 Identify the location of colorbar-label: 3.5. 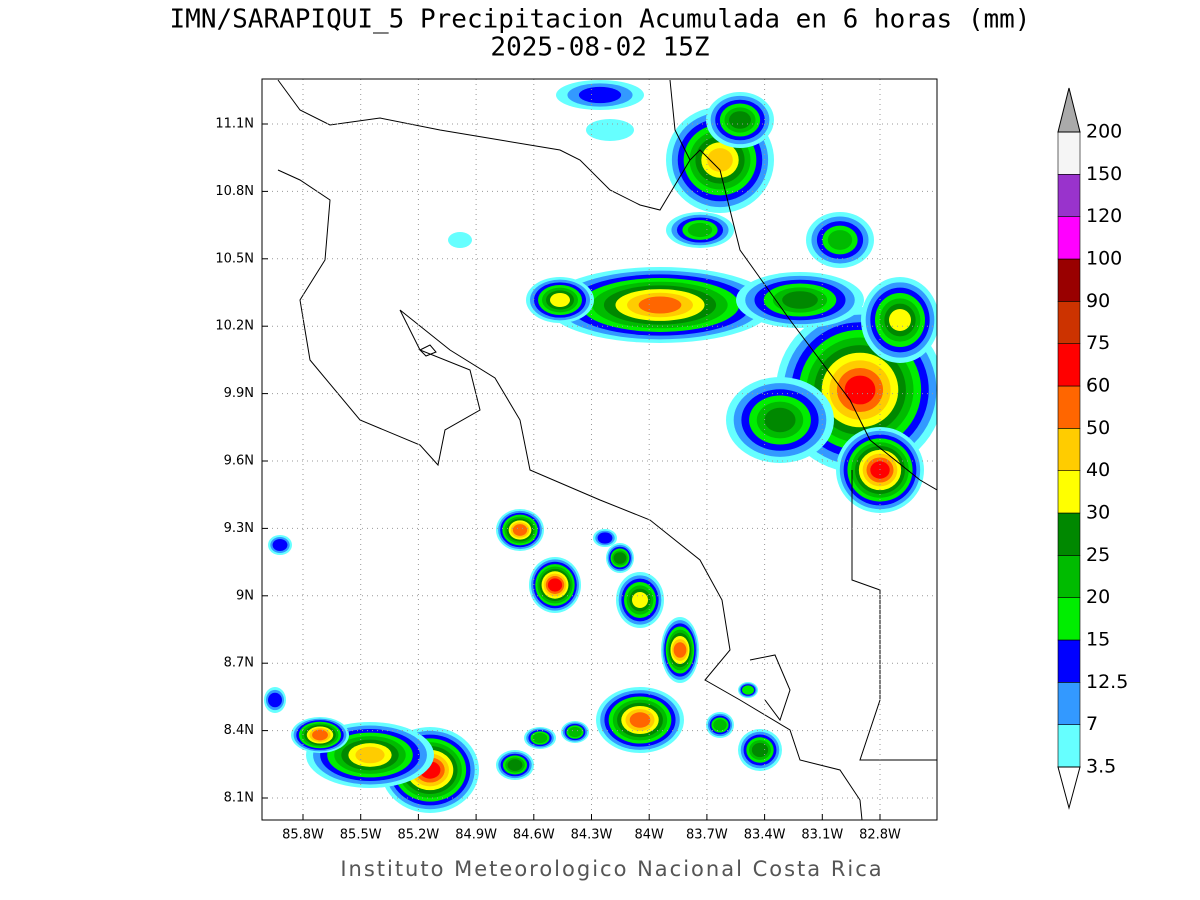
(1101, 767).